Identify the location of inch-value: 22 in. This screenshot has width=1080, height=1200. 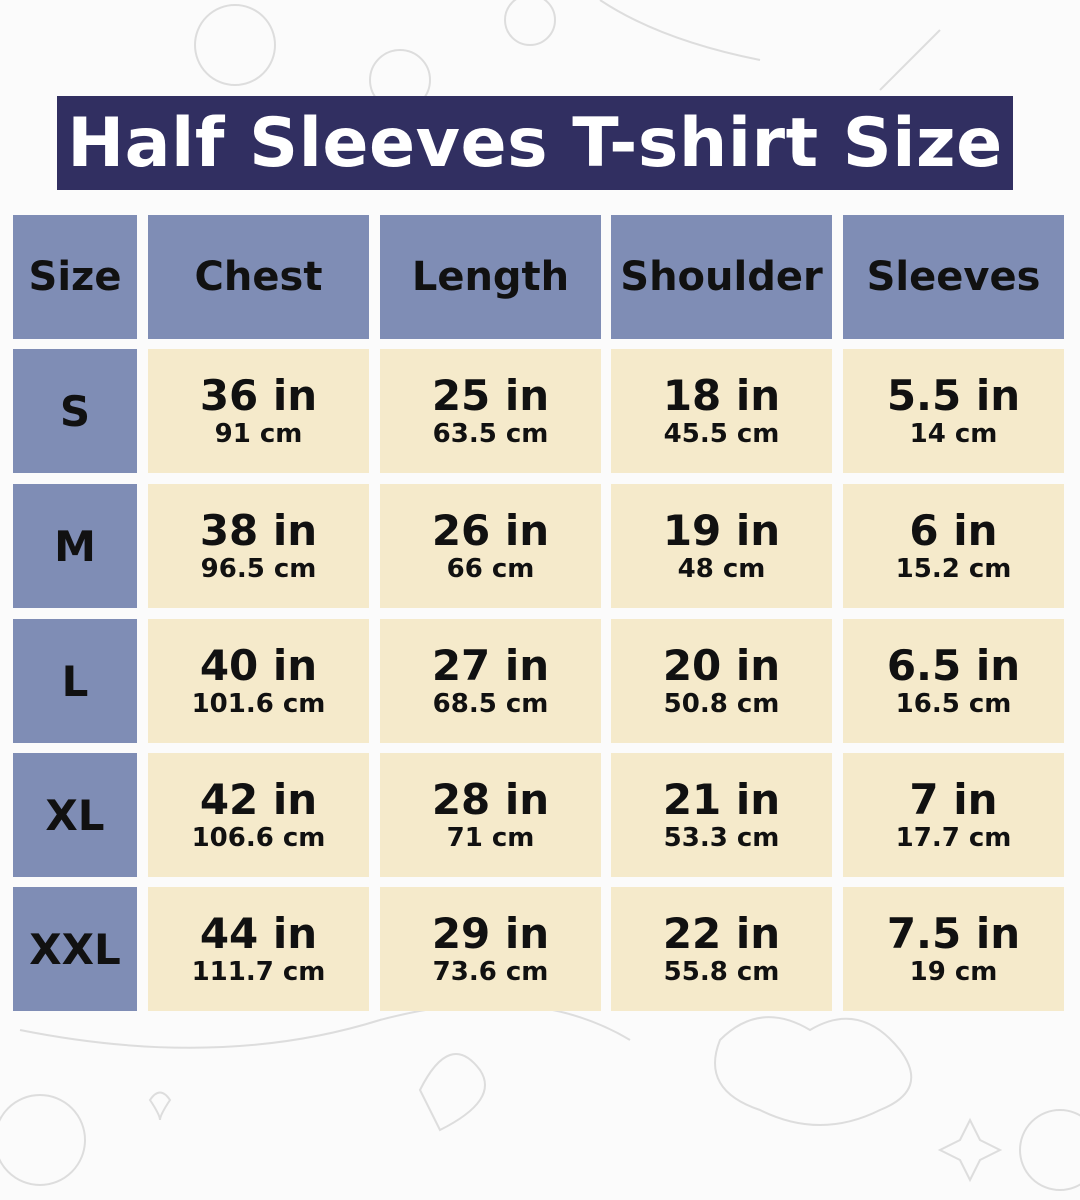
(721, 933).